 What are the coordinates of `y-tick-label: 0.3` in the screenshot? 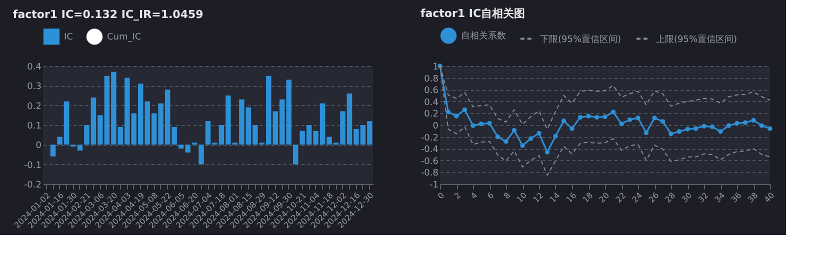 It's located at (34, 87).